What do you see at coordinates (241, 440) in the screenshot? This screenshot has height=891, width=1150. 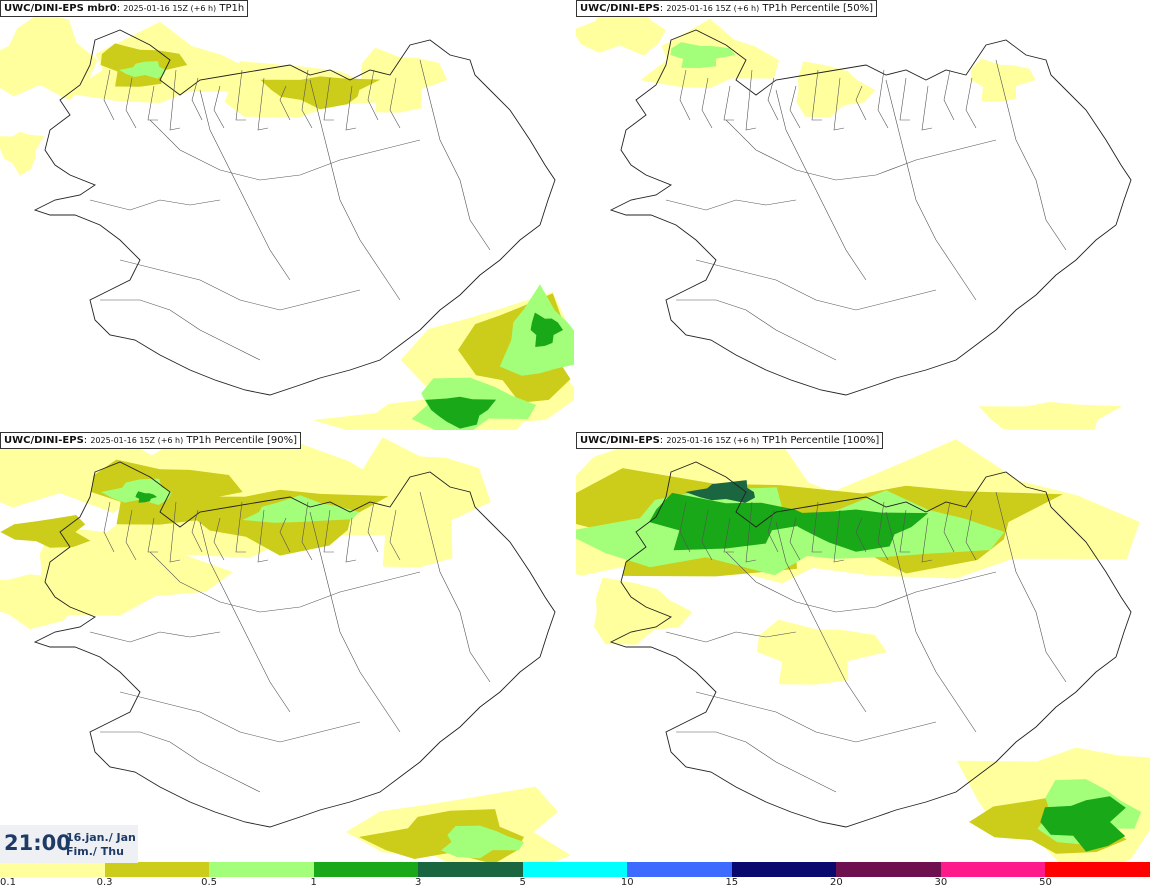 I see `field-name: TP1h Percentile [90%]` at bounding box center [241, 440].